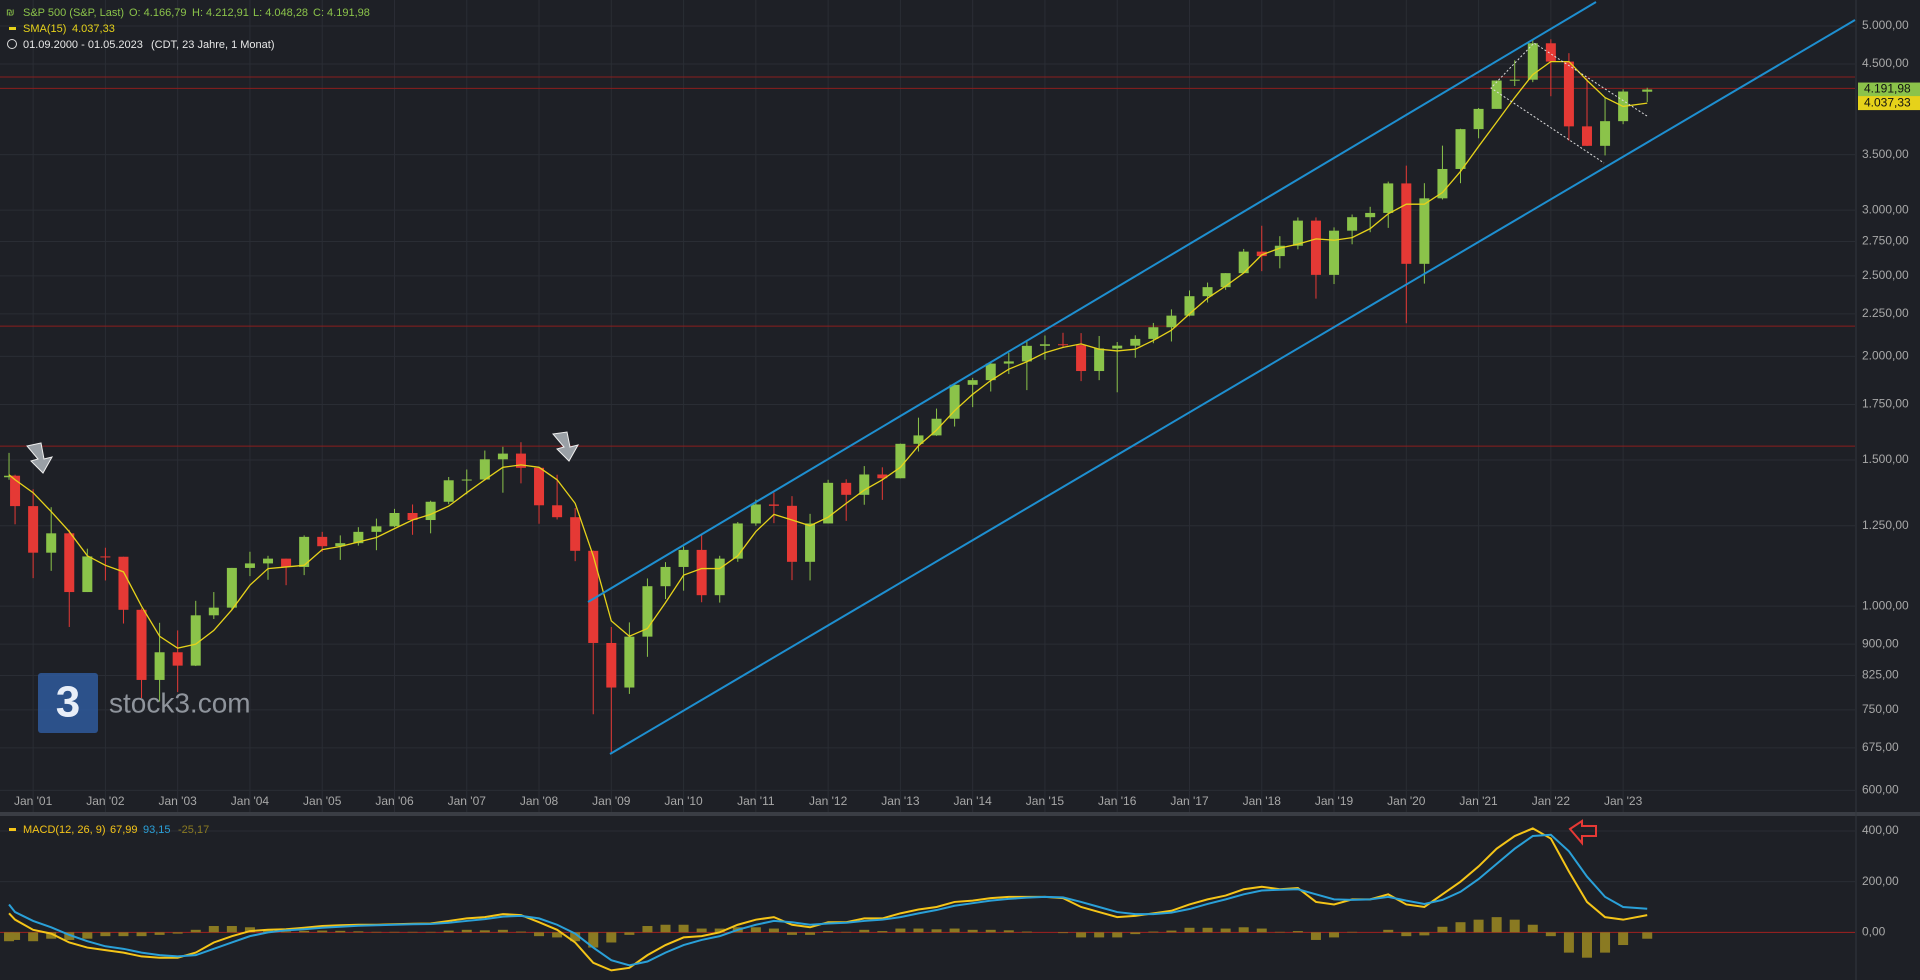 This screenshot has height=980, width=1920. What do you see at coordinates (1334, 801) in the screenshot?
I see `x-tick-label: Jan '19` at bounding box center [1334, 801].